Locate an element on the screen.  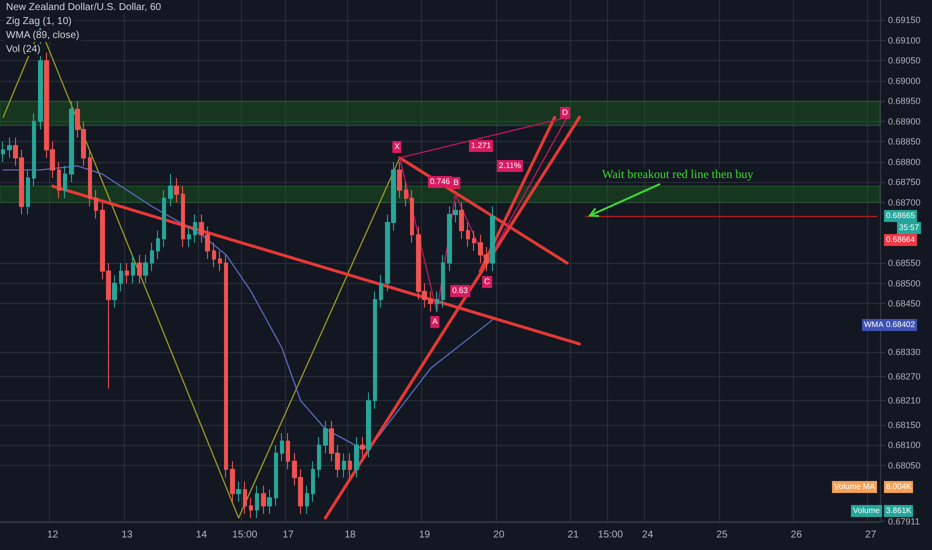
x-tick-label: 24 is located at coordinates (648, 535).